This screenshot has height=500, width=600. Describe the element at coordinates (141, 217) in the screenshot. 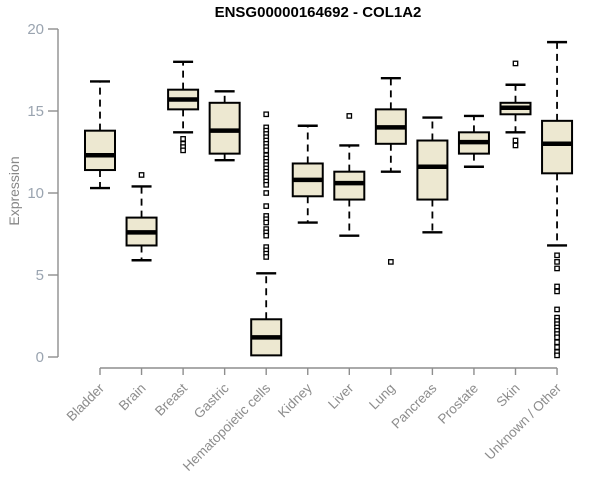

I see `box-brain` at that location.